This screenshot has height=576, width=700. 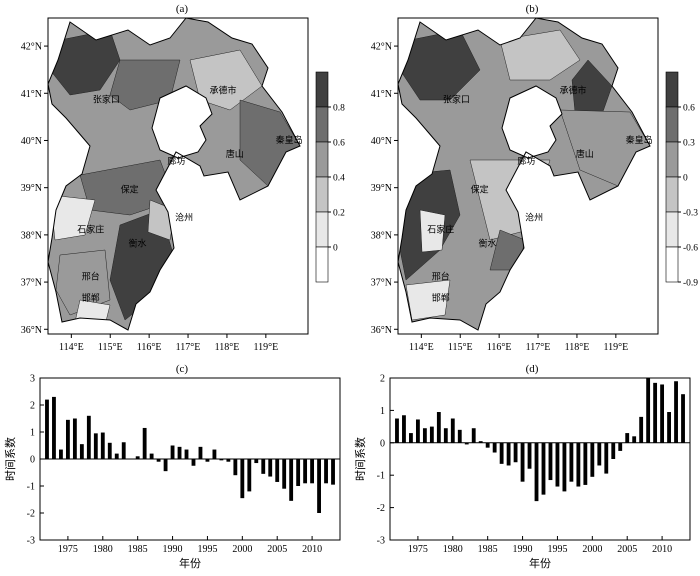 I want to click on city-label: 保定, so click(x=480, y=189).